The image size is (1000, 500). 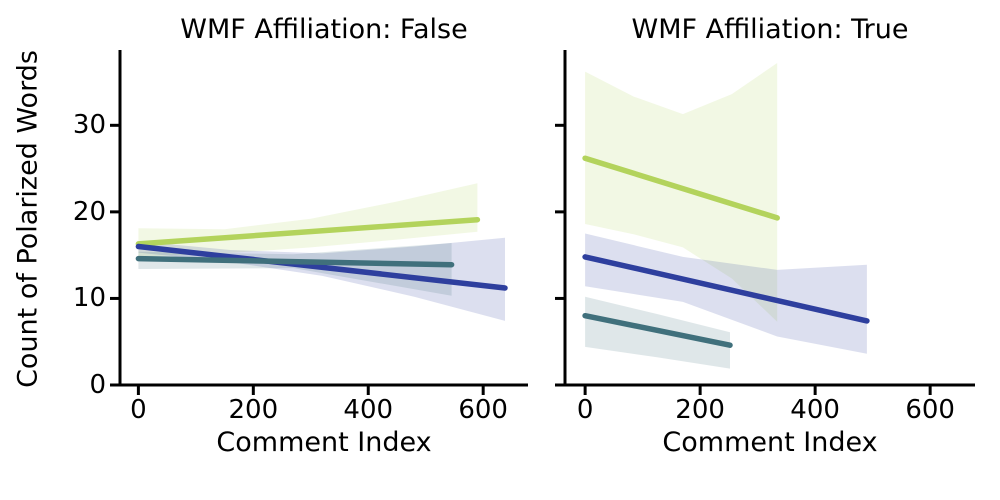 What do you see at coordinates (324, 442) in the screenshot?
I see `panel-false-x-axis-label: Comment Index` at bounding box center [324, 442].